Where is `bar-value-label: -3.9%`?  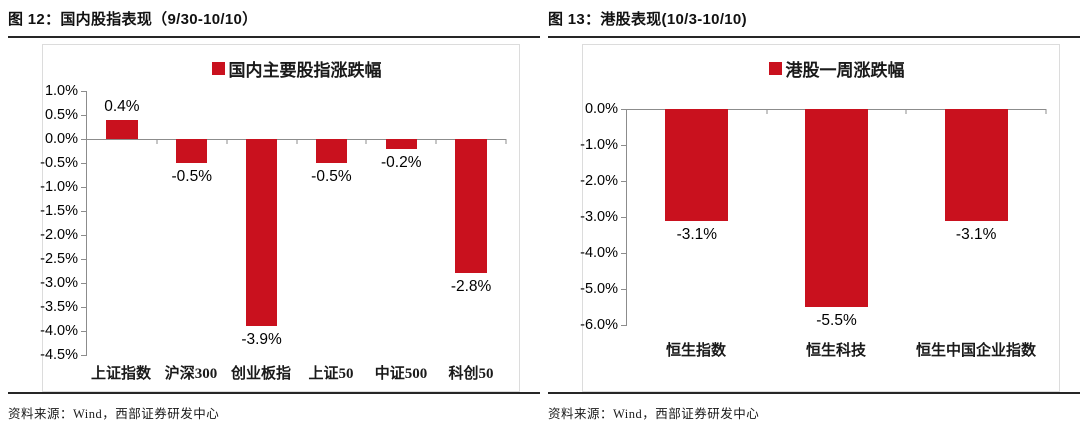 bar-value-label: -3.9% is located at coordinates (261, 340).